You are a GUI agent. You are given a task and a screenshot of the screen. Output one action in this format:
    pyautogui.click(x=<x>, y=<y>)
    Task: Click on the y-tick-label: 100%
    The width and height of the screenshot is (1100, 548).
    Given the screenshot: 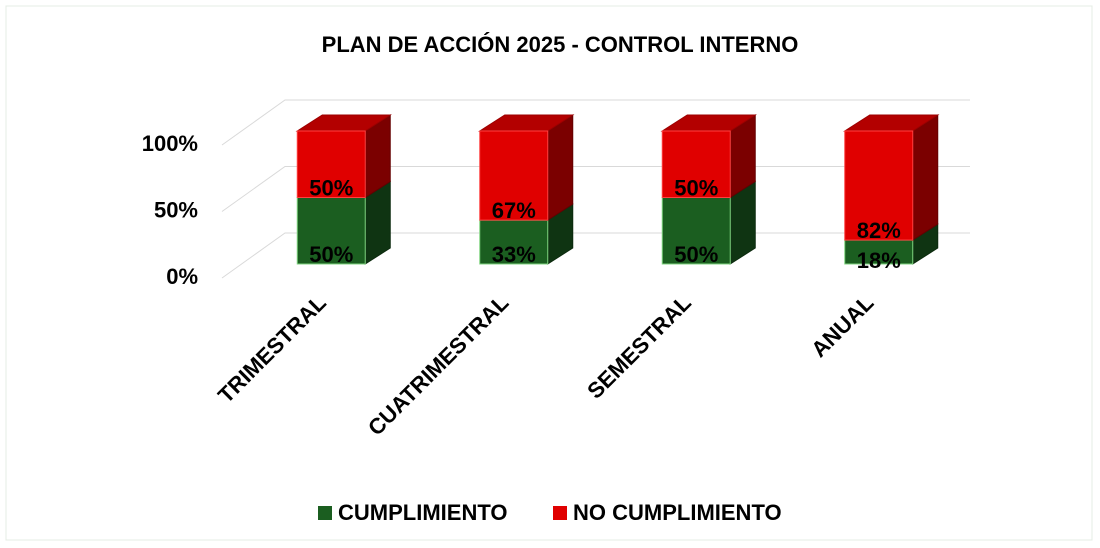 What is the action you would take?
    pyautogui.click(x=170, y=143)
    